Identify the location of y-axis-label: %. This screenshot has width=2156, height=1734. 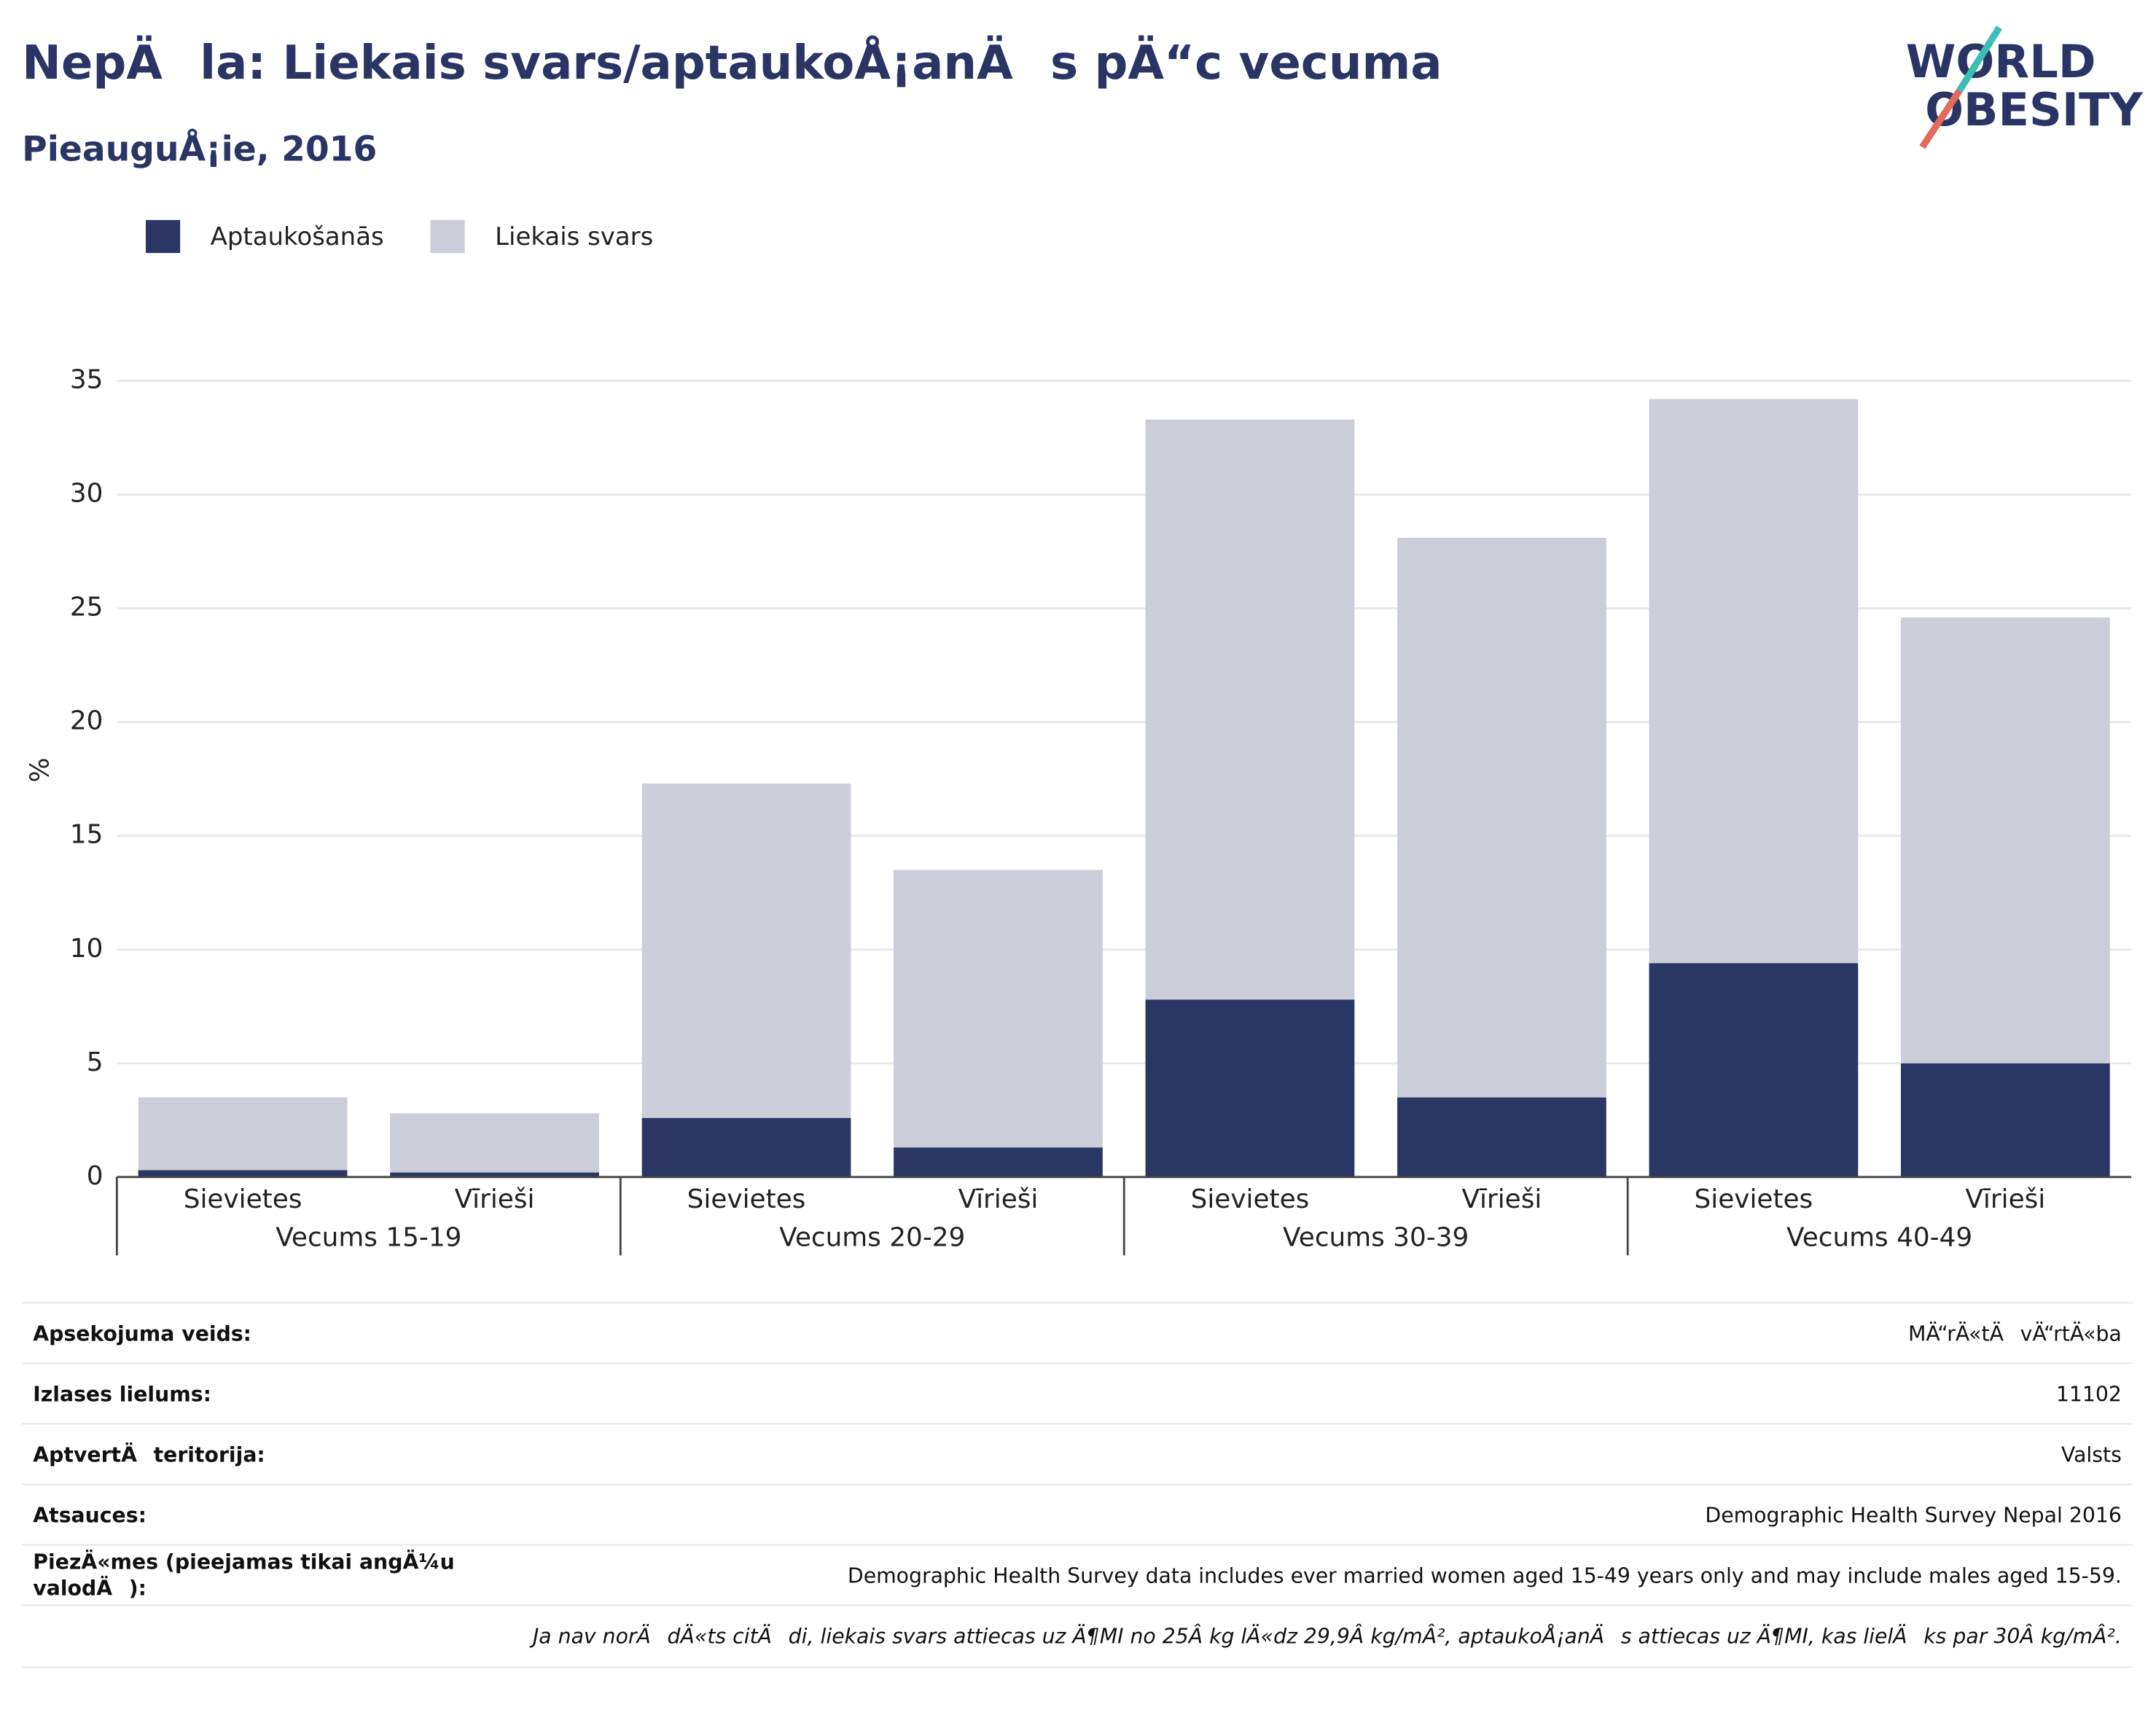
(40, 770).